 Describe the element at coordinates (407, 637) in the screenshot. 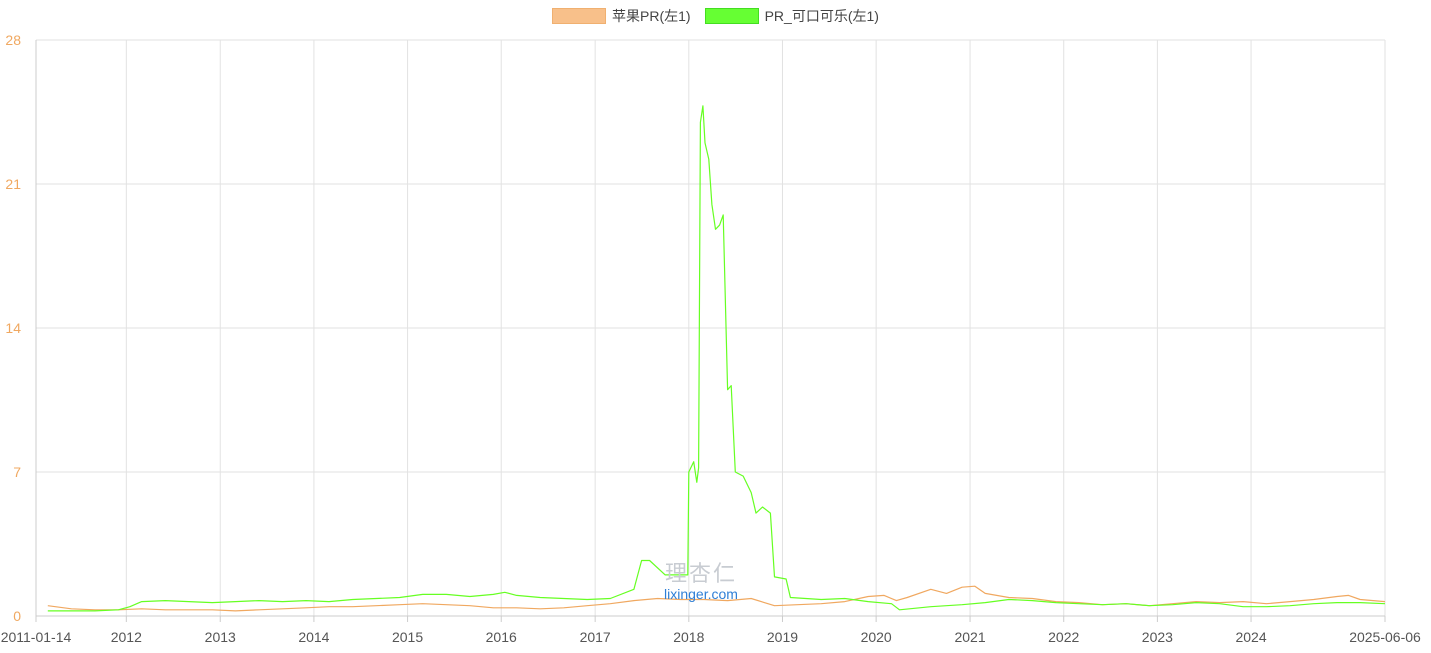

I see `x-tick-label: 2015` at that location.